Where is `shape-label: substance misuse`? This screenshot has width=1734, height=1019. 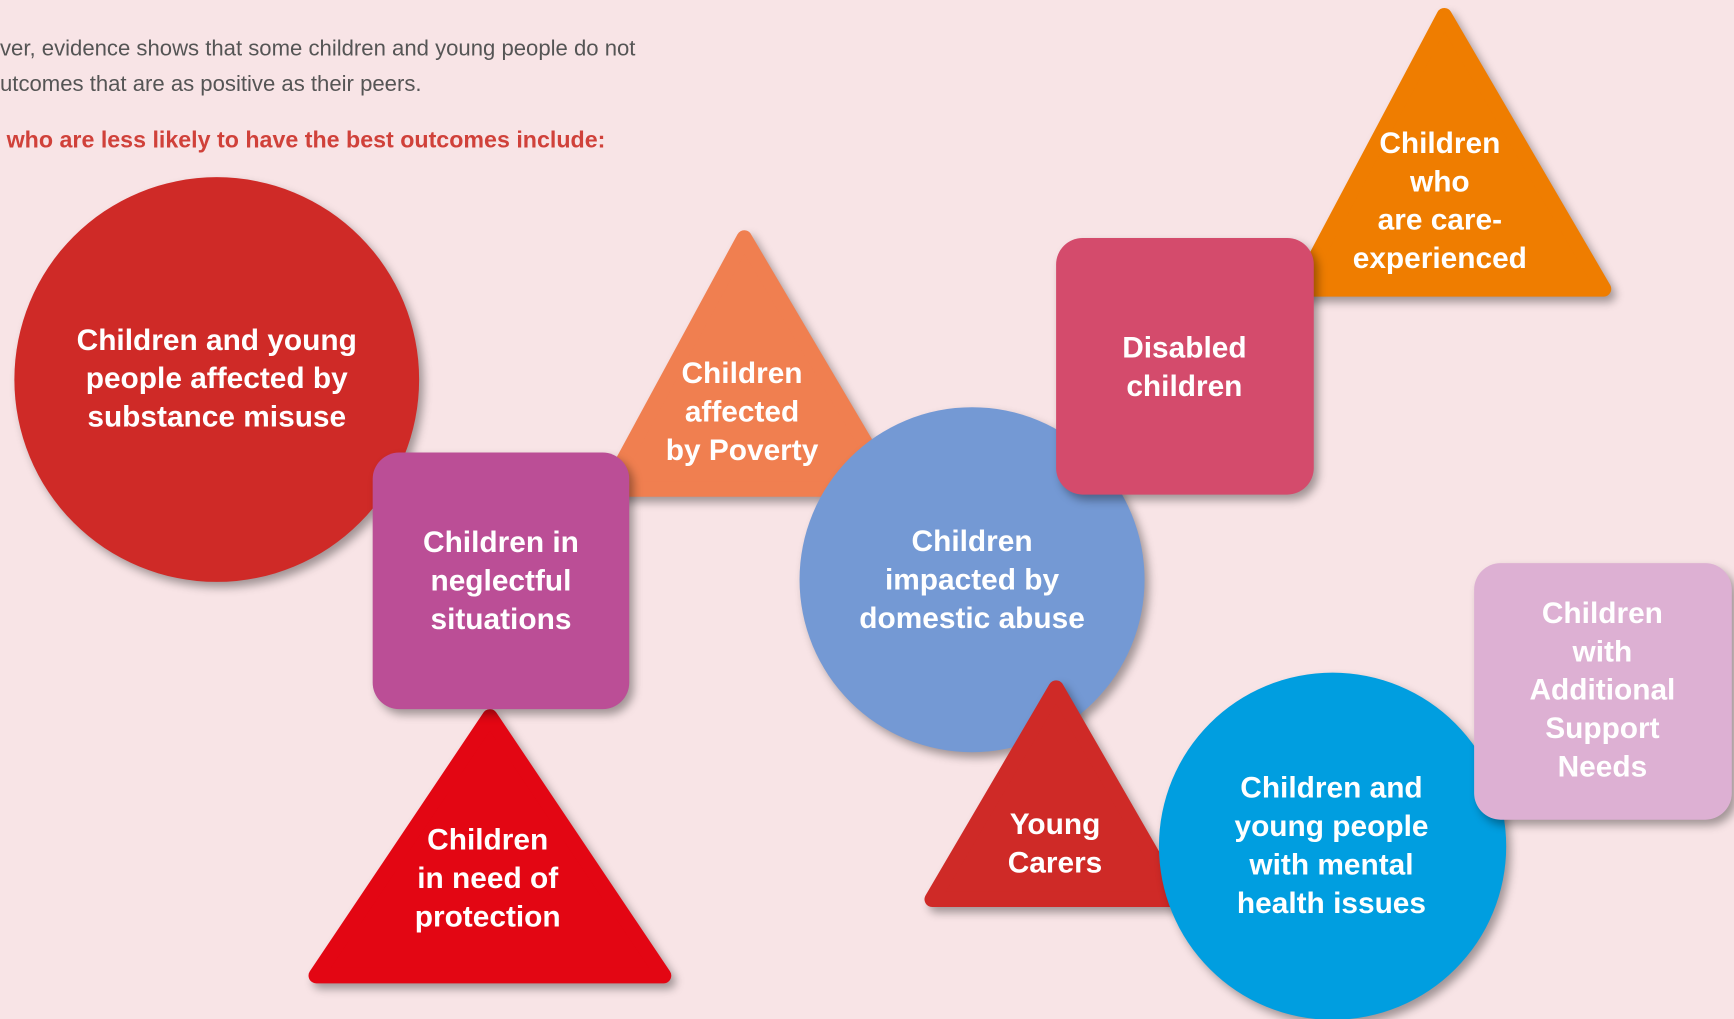
shape-label: substance misuse is located at coordinates (216, 417).